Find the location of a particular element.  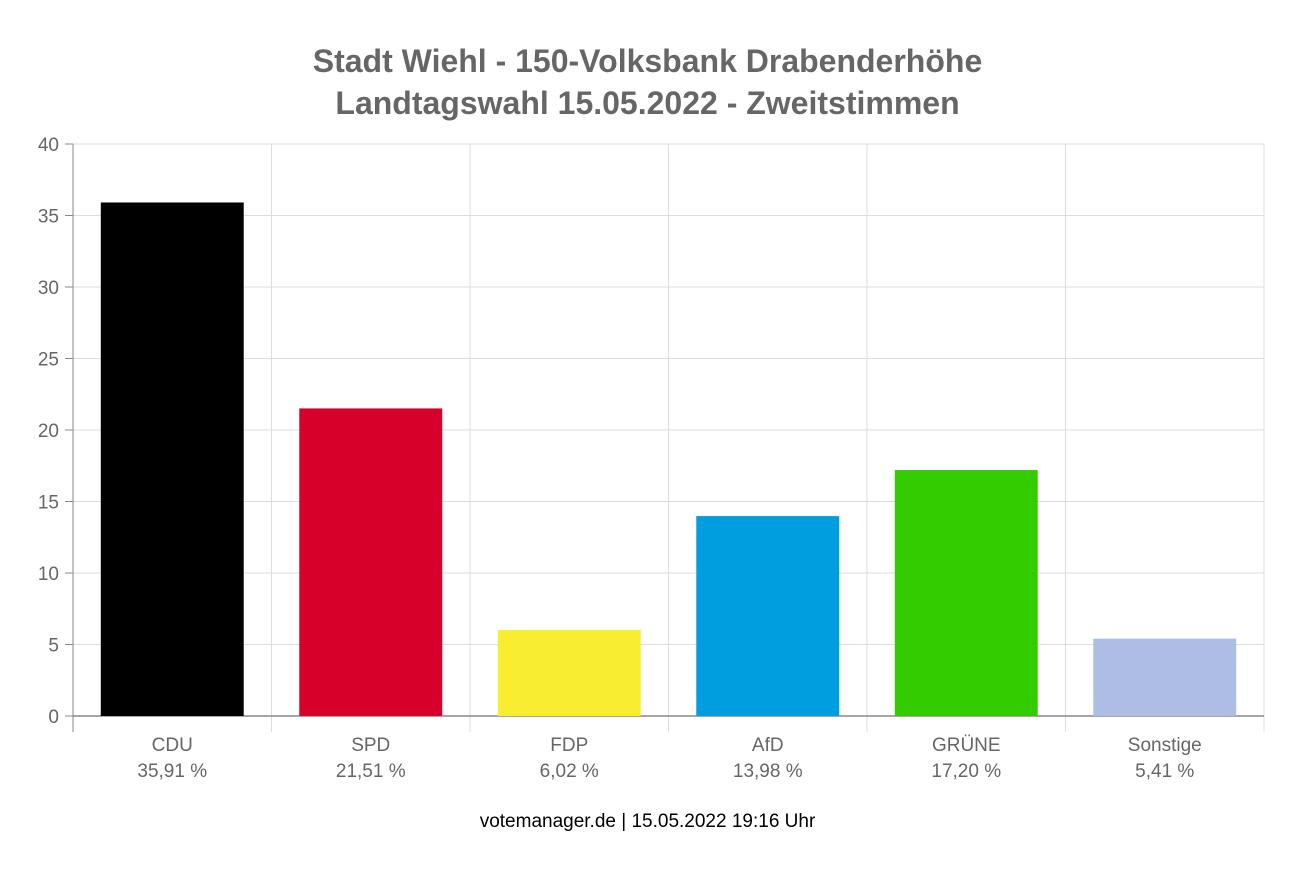

bar-grüne is located at coordinates (966, 593).